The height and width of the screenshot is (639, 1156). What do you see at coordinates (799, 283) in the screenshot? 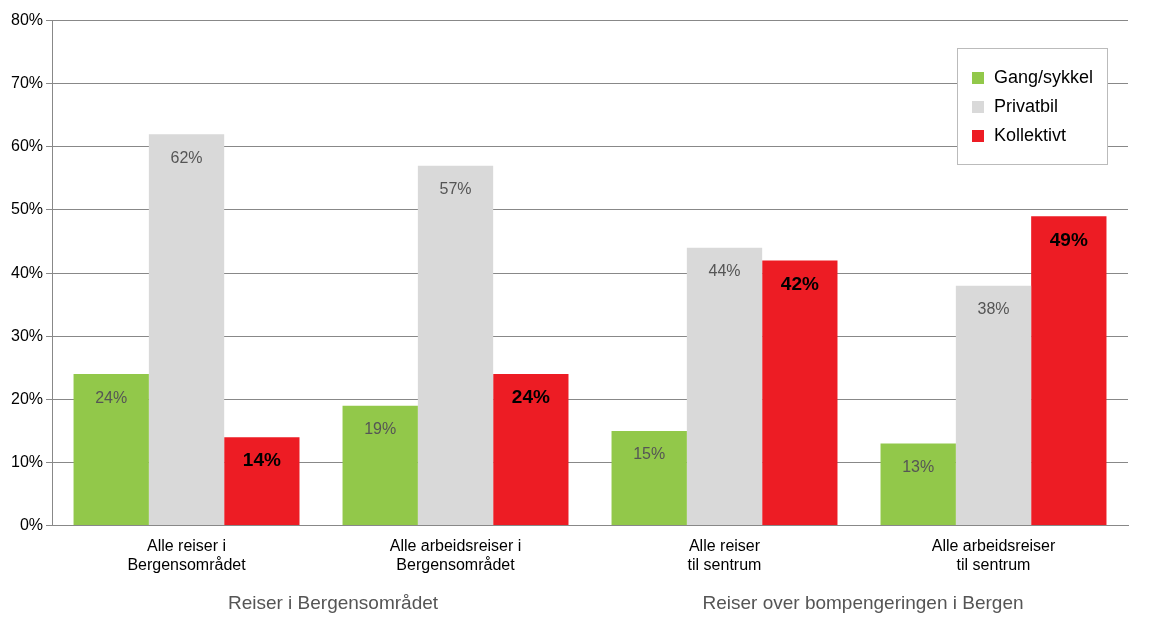
I see `data-label: 42%` at bounding box center [799, 283].